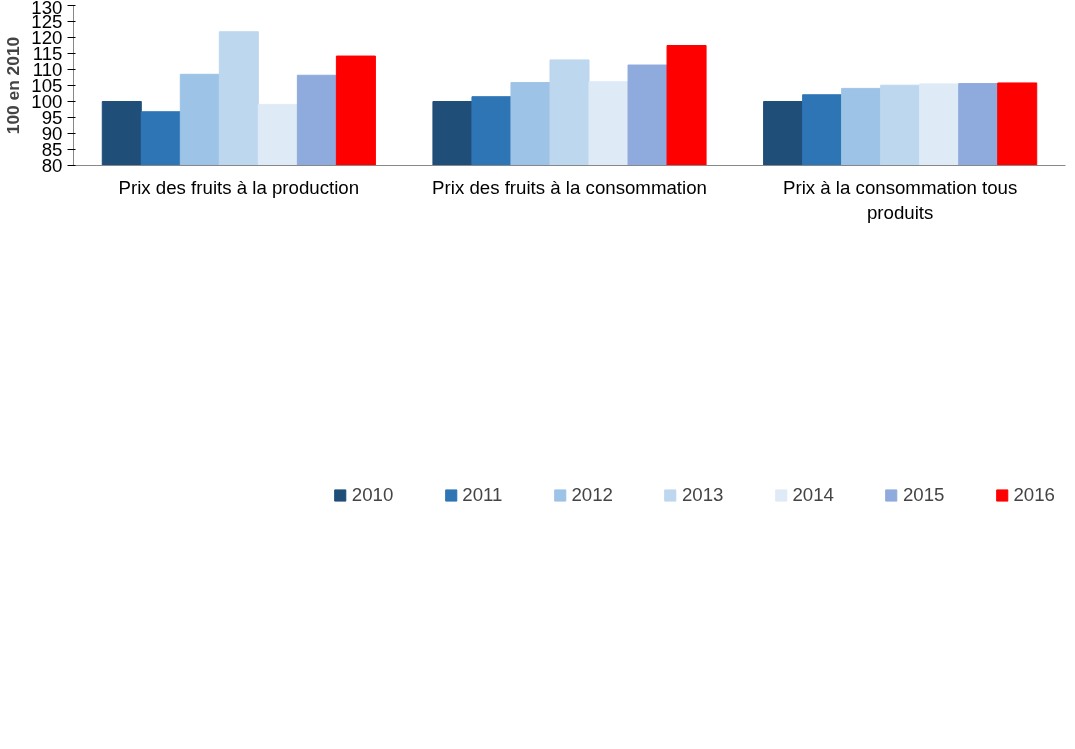 The height and width of the screenshot is (749, 1075). I want to click on x-tick-label: Prix à la consommation tous produits, so click(900, 199).